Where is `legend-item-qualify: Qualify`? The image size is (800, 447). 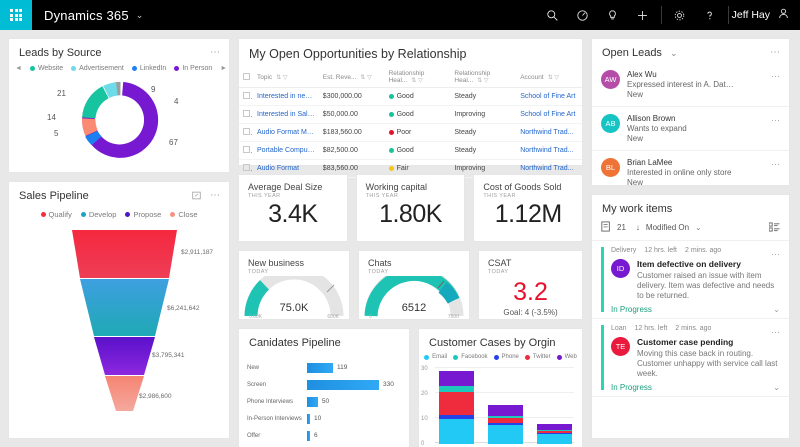 legend-item-qualify: Qualify is located at coordinates (56, 214).